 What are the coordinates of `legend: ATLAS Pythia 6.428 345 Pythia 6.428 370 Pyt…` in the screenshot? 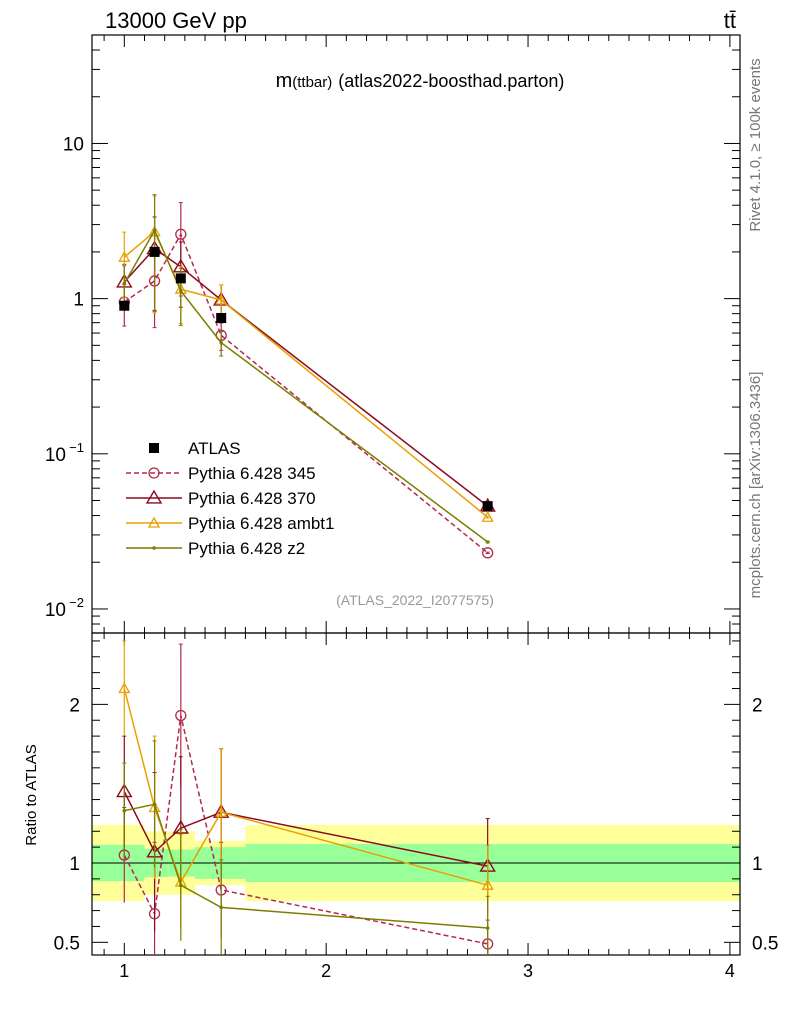 It's located at (230, 498).